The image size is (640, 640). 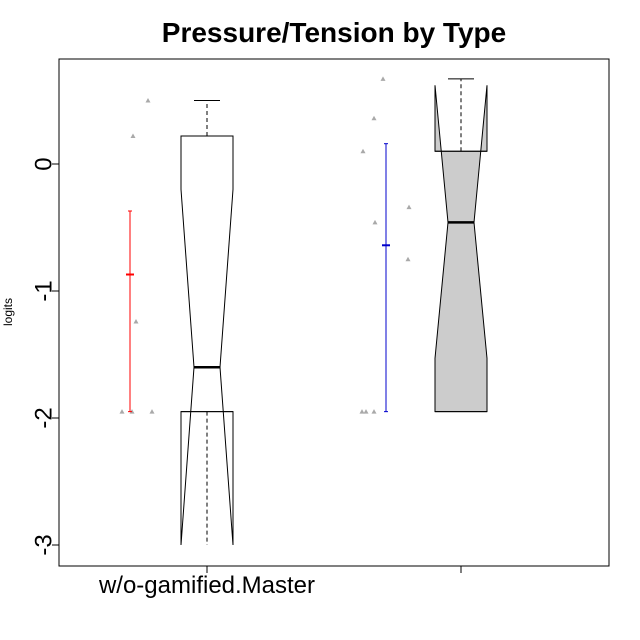 What do you see at coordinates (8, 312) in the screenshot?
I see `y-axis-label: logits` at bounding box center [8, 312].